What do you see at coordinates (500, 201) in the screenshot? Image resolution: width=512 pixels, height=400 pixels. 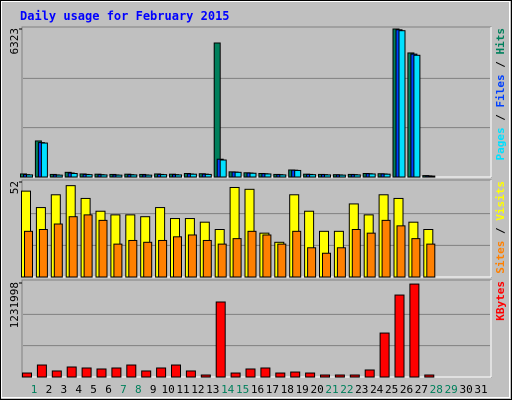 I see `legend-entry: Visits` at bounding box center [500, 201].